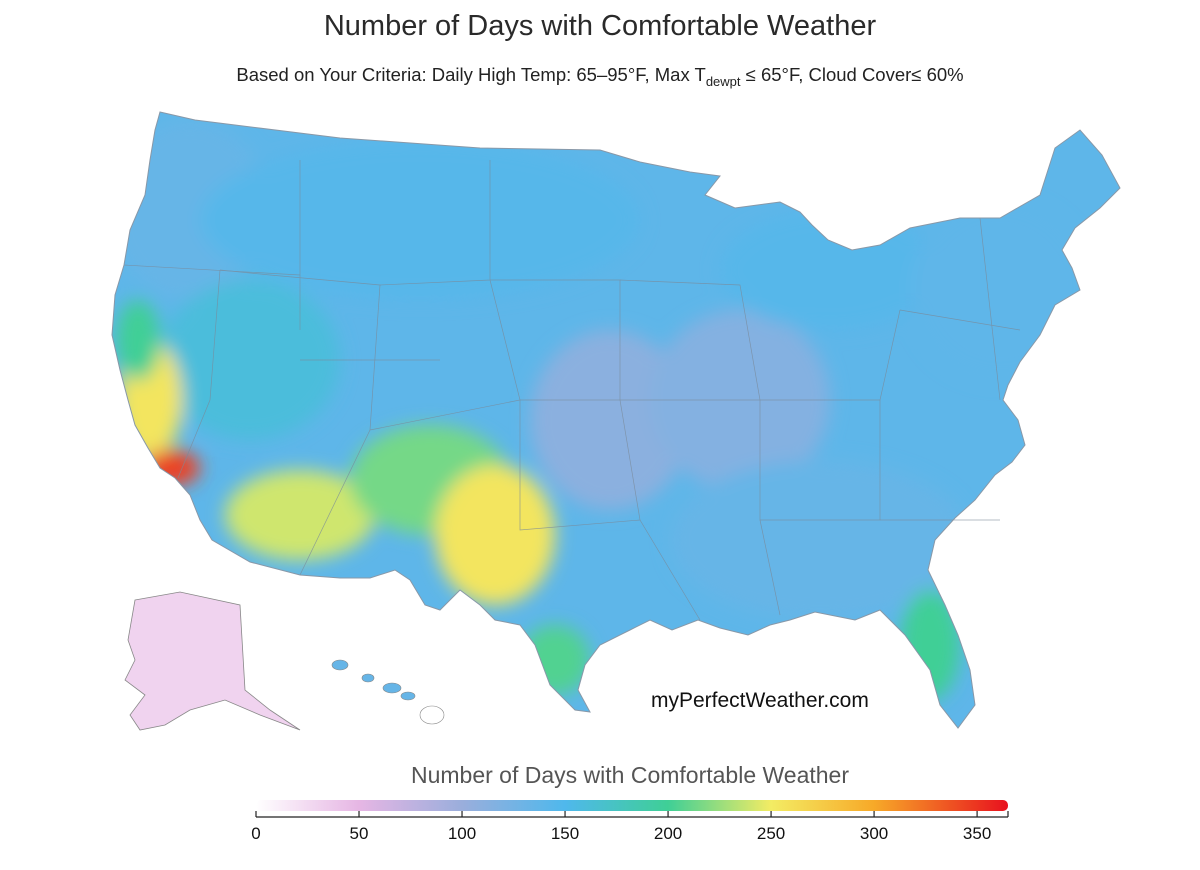 The image size is (1200, 870). What do you see at coordinates (462, 833) in the screenshot?
I see `legend-tick-label: 100` at bounding box center [462, 833].